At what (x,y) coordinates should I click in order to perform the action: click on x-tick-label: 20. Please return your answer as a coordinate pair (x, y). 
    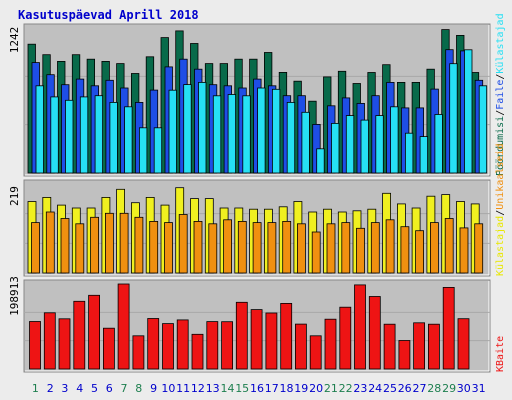
    Looking at the image, I should click on (316, 388).